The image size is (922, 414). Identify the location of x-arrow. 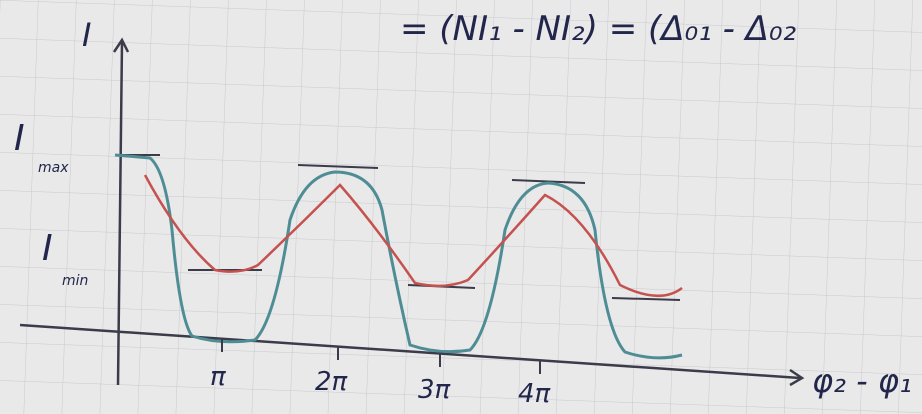
(797, 377).